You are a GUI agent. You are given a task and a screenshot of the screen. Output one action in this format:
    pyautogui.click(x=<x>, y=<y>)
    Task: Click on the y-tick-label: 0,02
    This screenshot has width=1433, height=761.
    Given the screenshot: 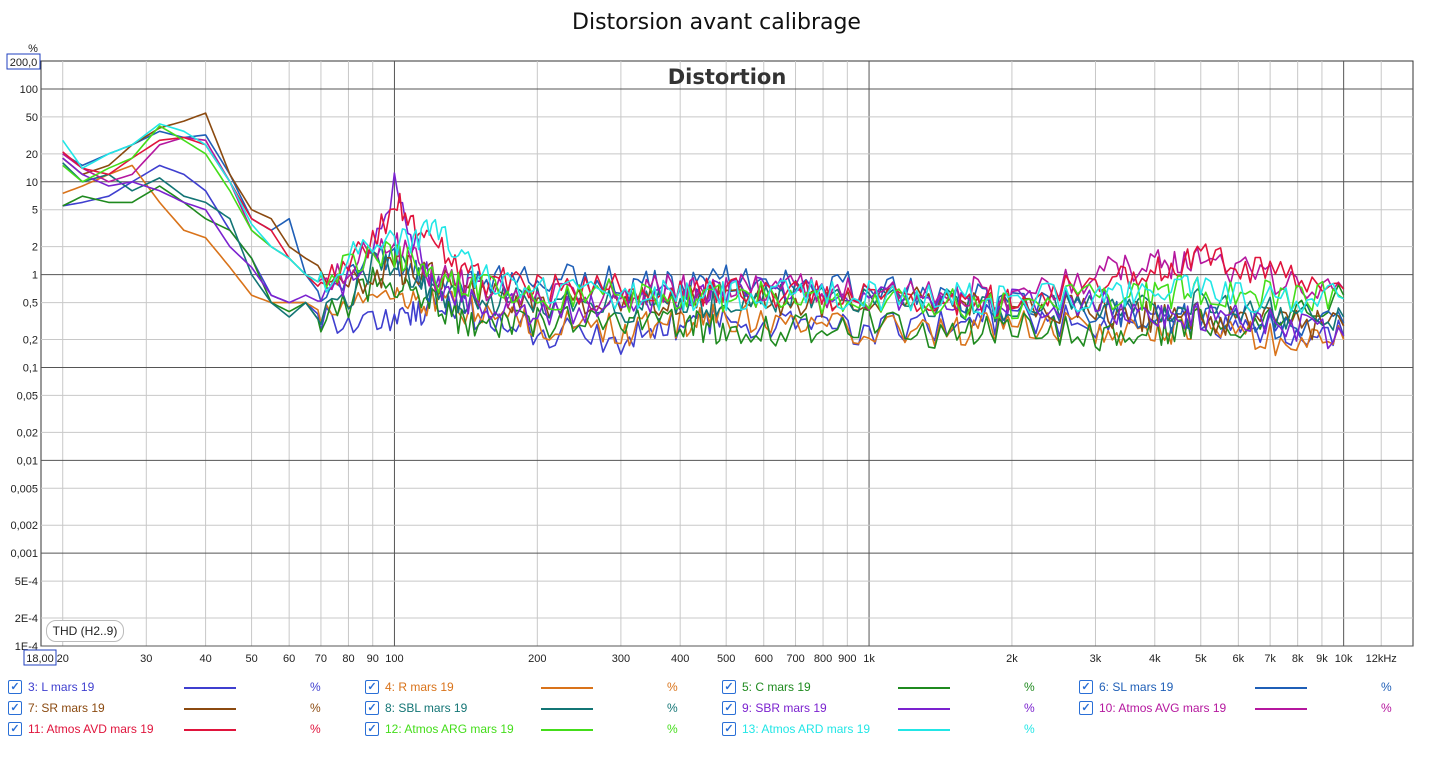 What is the action you would take?
    pyautogui.click(x=27, y=433)
    